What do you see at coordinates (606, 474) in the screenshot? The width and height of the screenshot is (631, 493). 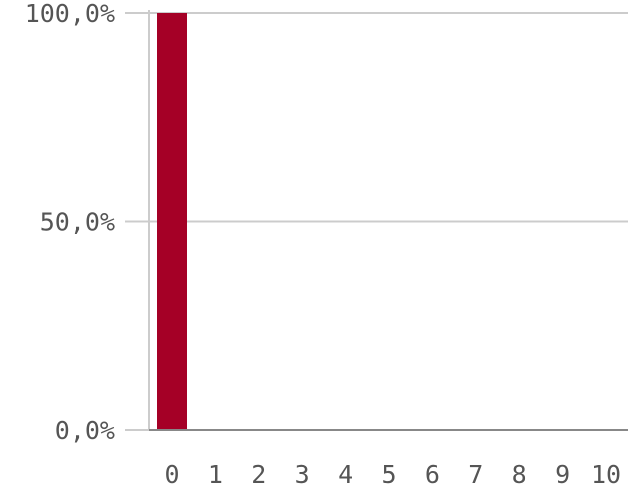 I see `x-tick-label: 10` at bounding box center [606, 474].